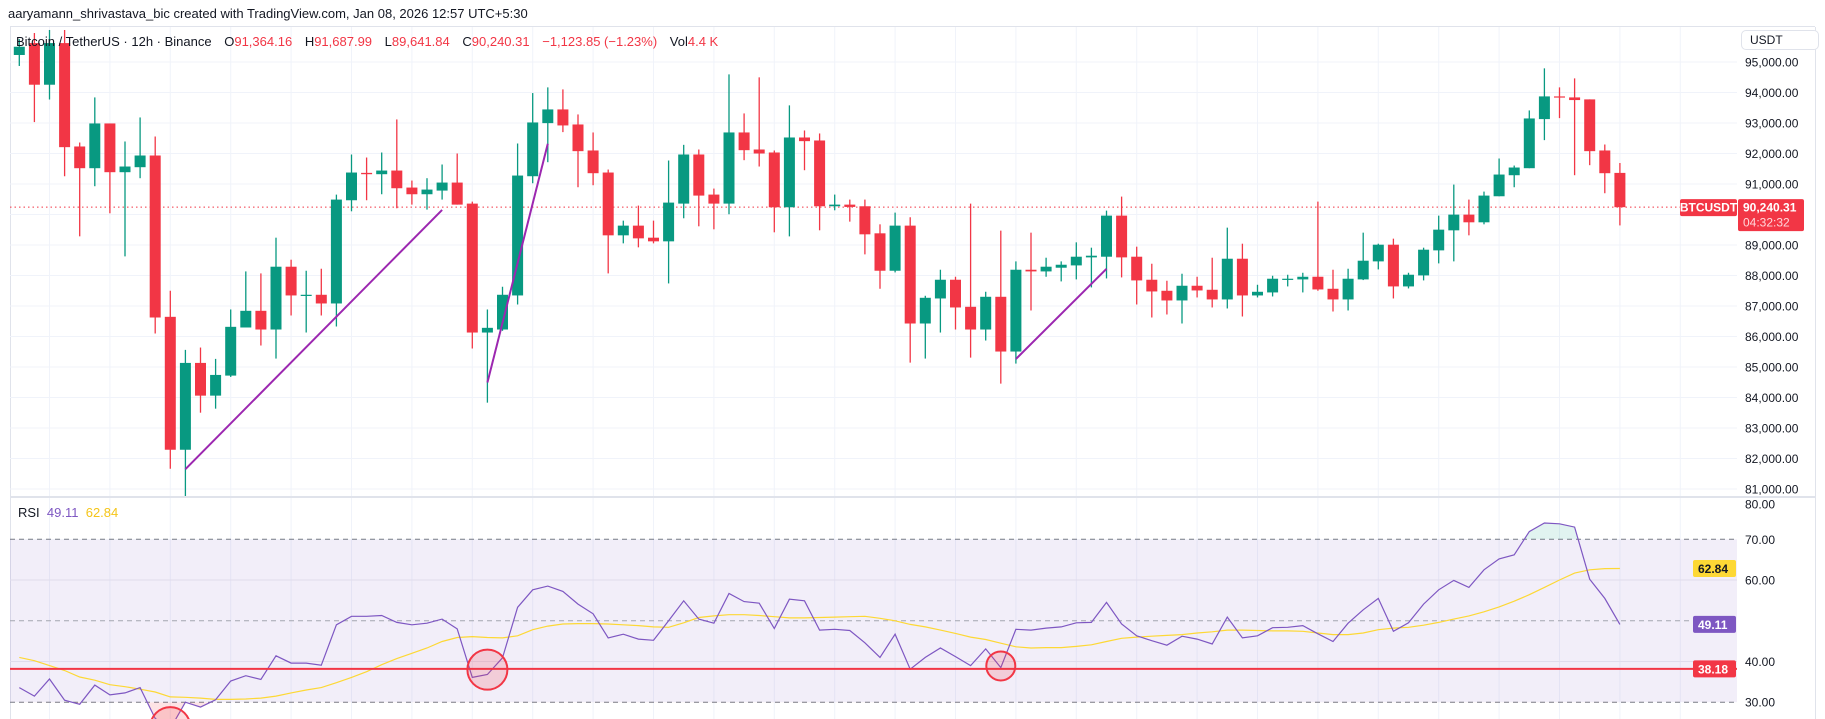 The height and width of the screenshot is (719, 1825). Describe the element at coordinates (1780, 40) in the screenshot. I see `currency-button: USDT` at that location.